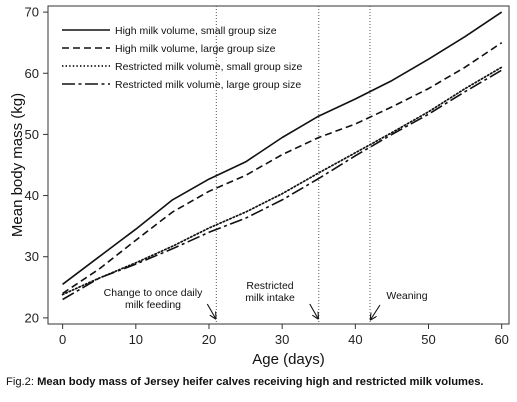  Describe the element at coordinates (32, 256) in the screenshot. I see `y-tick-label: 30` at that location.